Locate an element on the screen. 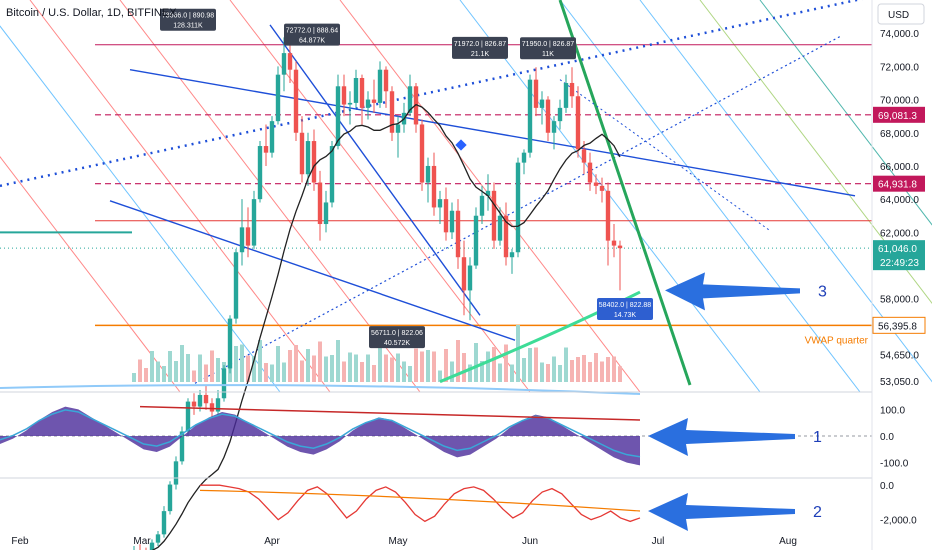 The height and width of the screenshot is (555, 932). annotation-label: 3 is located at coordinates (822, 291).